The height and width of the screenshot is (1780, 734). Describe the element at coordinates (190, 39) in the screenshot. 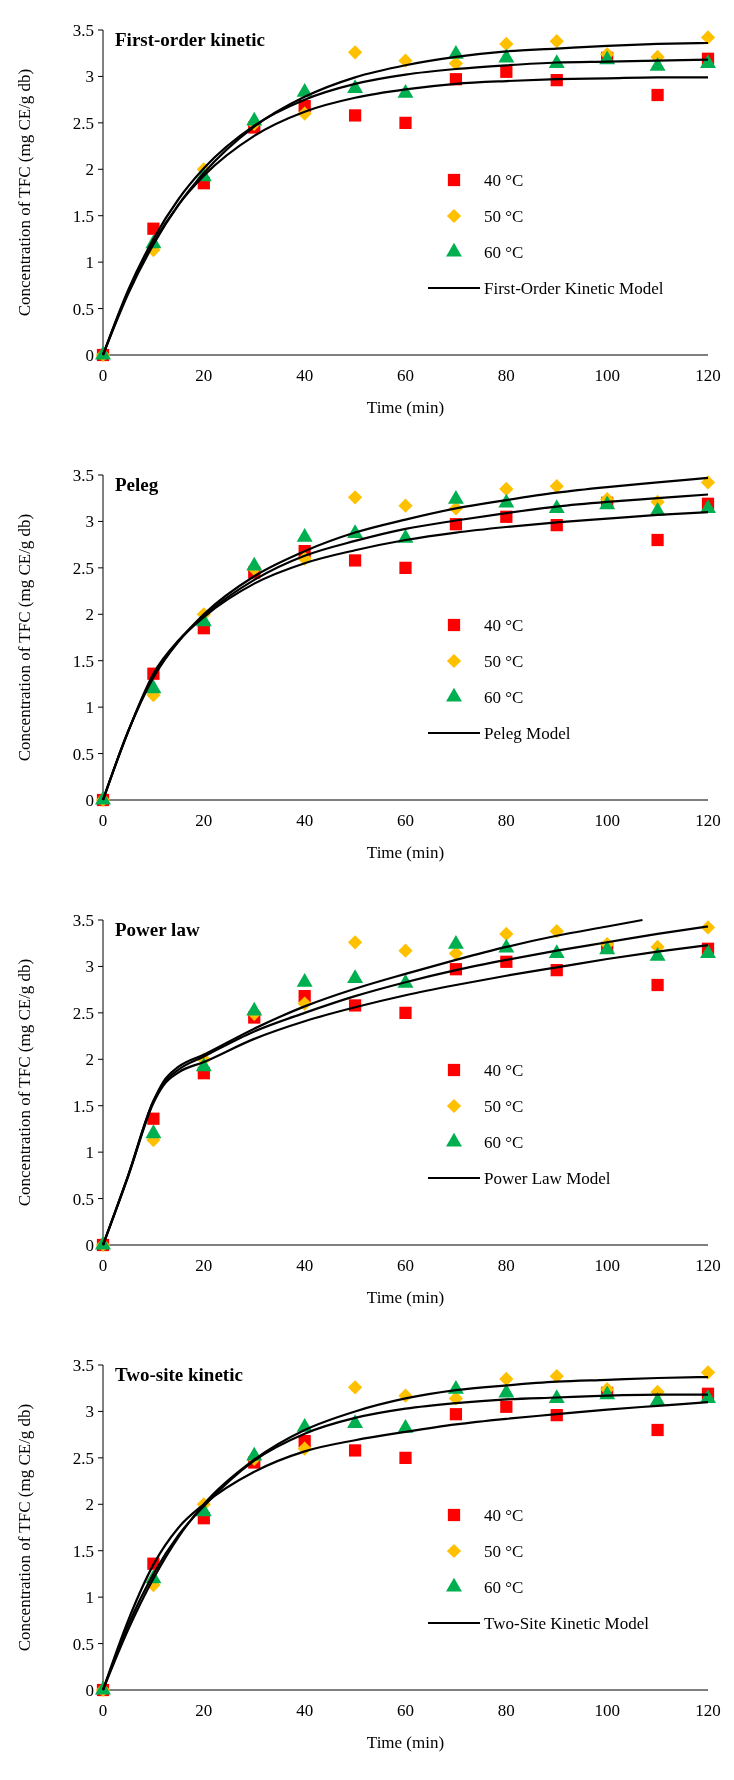

I see `chart-title: First-order kinetic` at that location.